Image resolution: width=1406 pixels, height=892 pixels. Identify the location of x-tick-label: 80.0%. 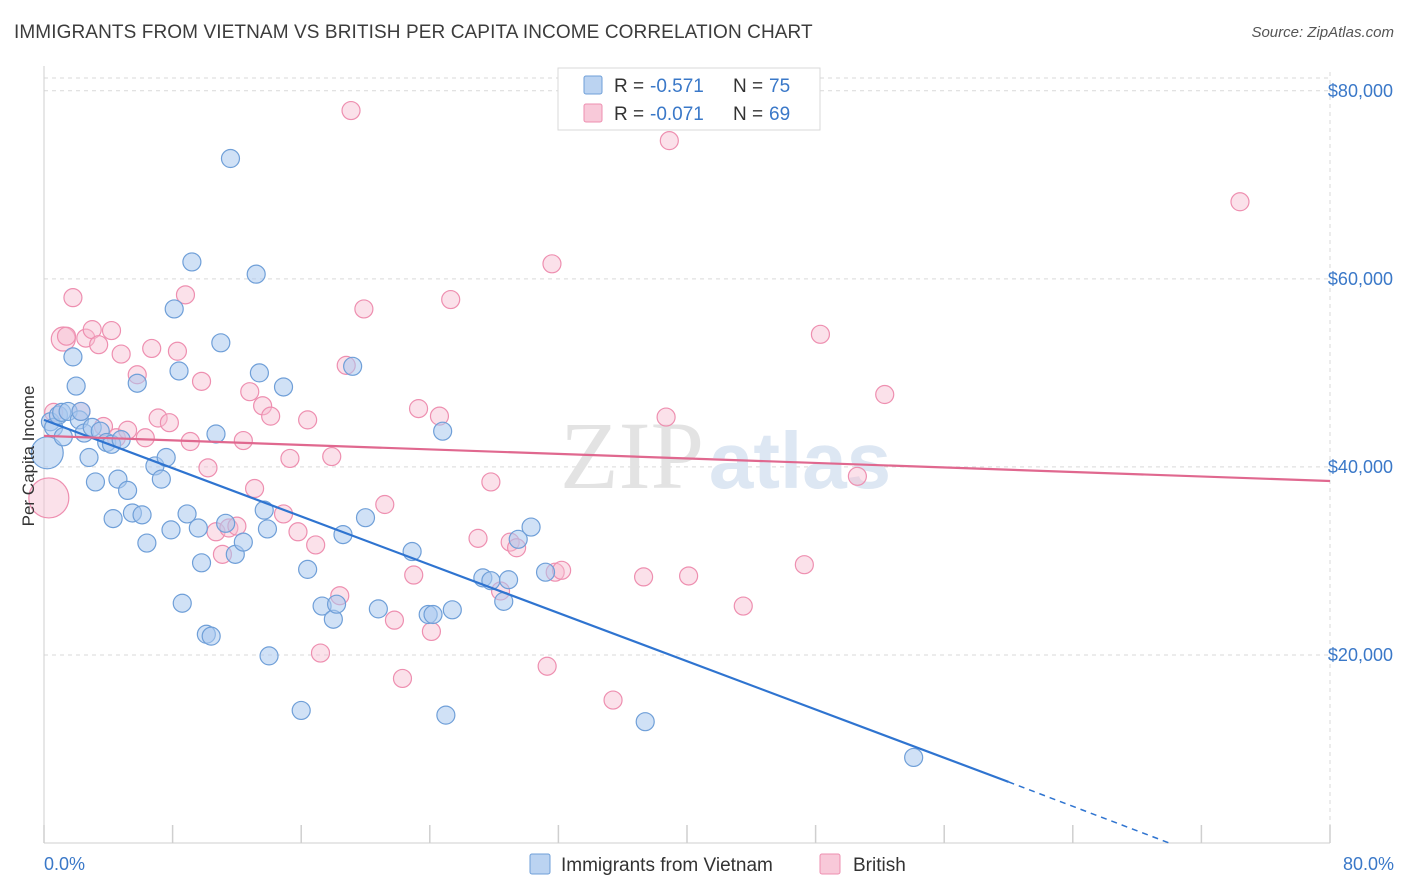
(1368, 864).